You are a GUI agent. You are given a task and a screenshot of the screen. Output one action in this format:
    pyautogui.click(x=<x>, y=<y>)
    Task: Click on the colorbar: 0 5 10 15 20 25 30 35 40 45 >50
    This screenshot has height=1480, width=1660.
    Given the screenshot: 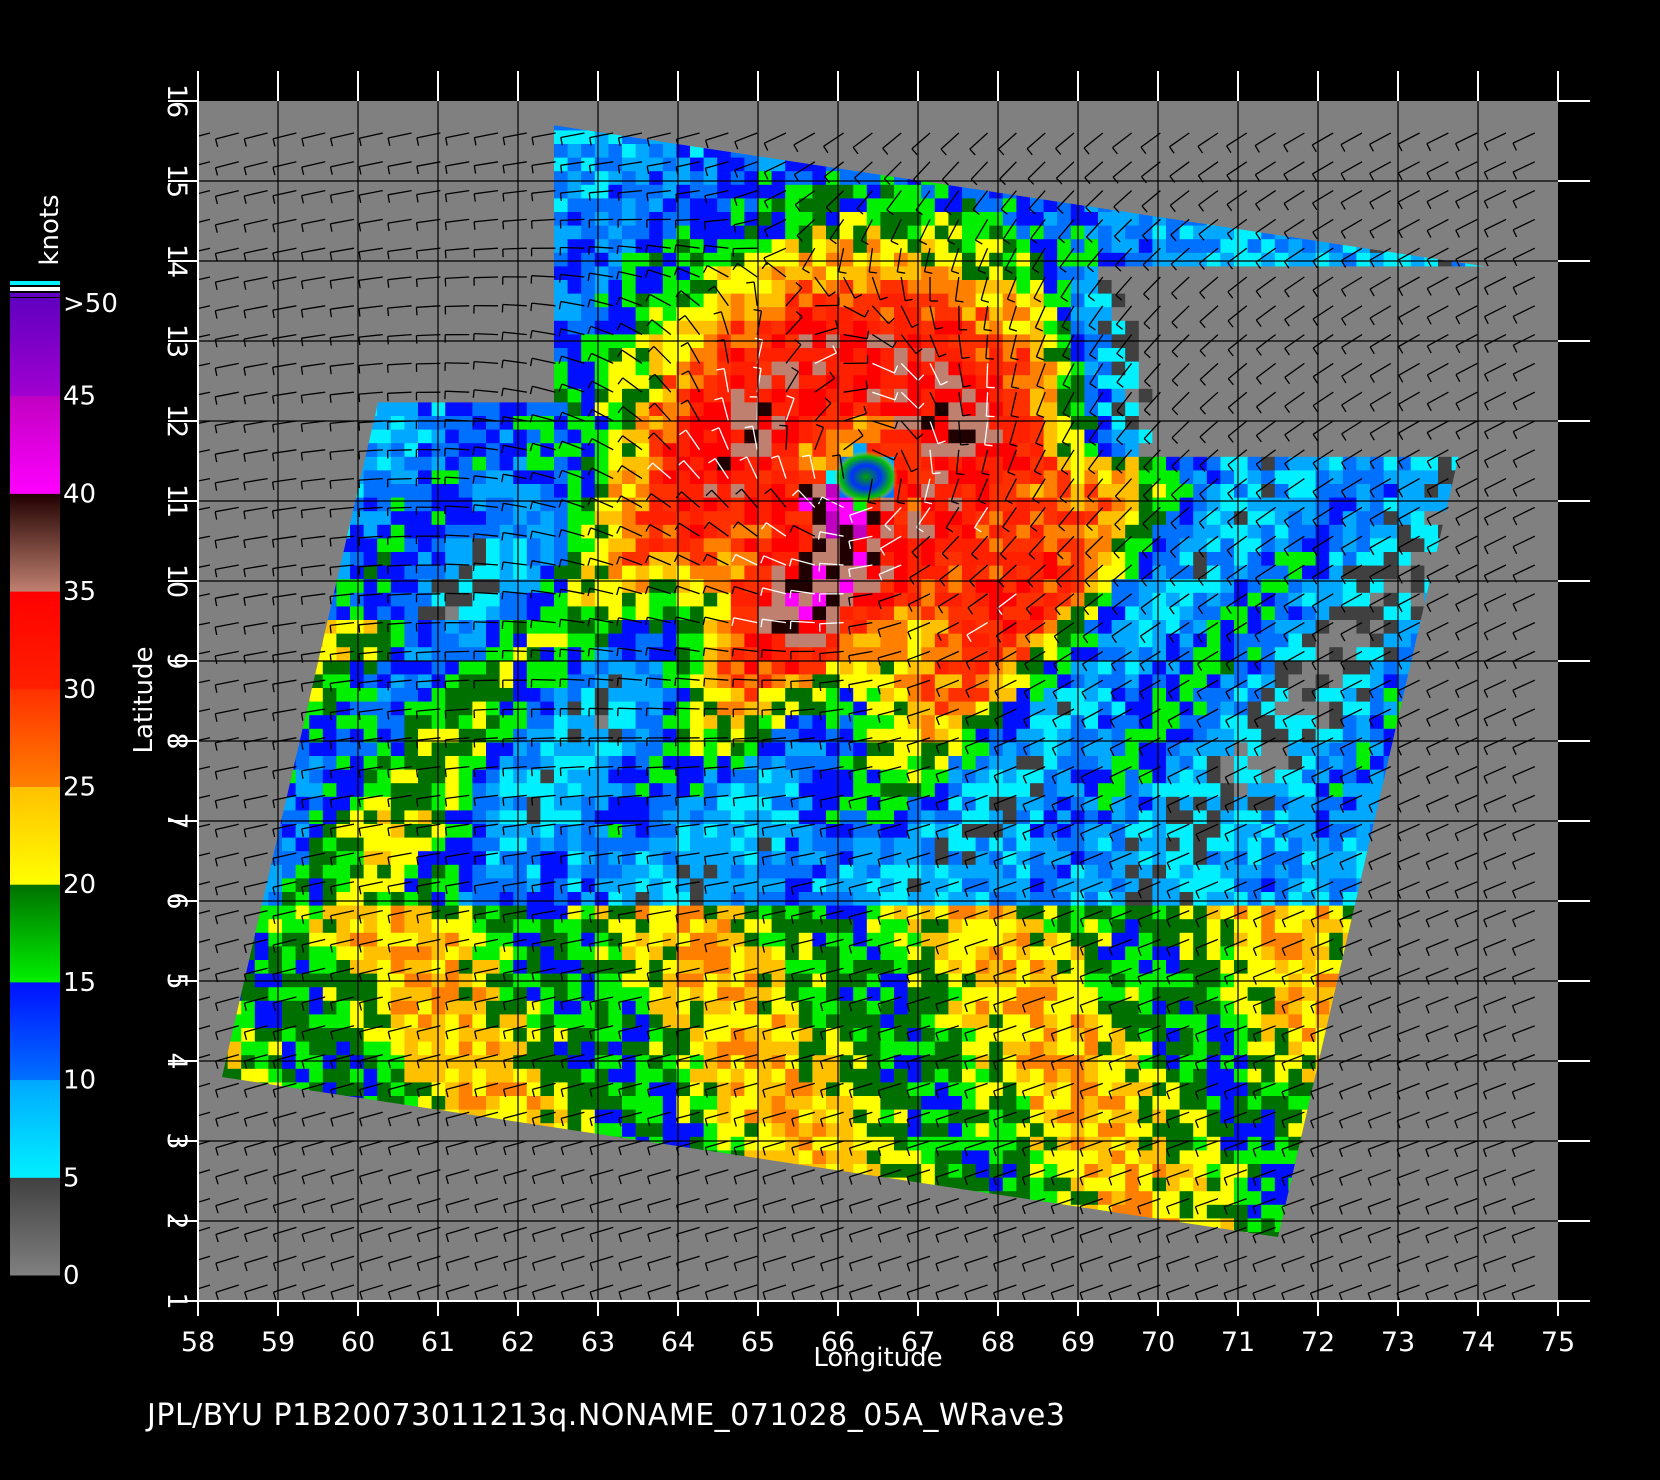 What is the action you would take?
    pyautogui.click(x=64, y=786)
    